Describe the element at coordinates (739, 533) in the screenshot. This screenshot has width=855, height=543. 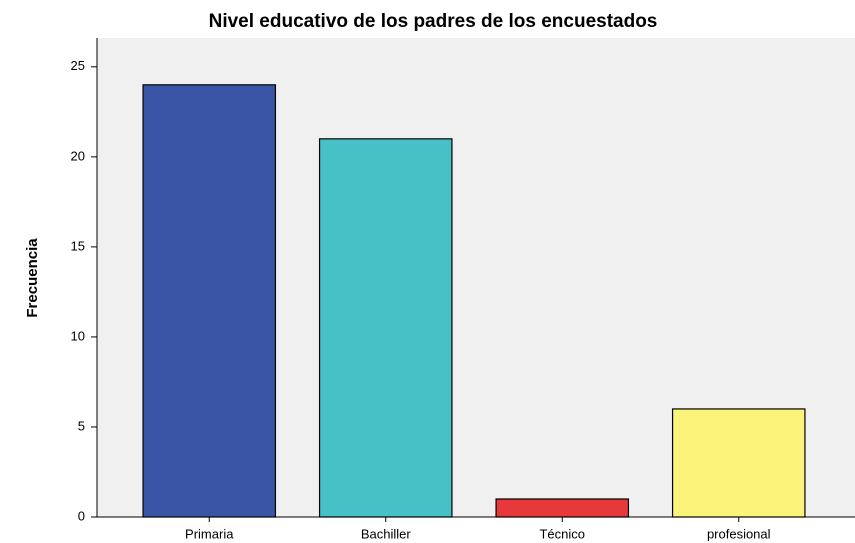
I see `x-tick-label: profesional` at that location.